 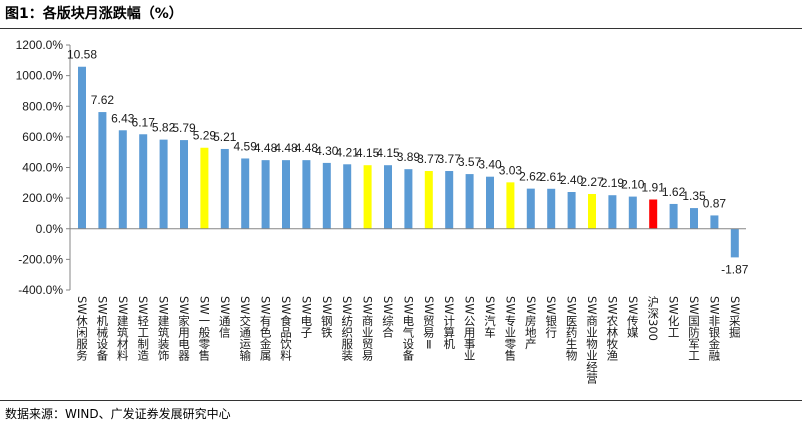 I want to click on category-label-21: SW汽车, so click(x=490, y=317).